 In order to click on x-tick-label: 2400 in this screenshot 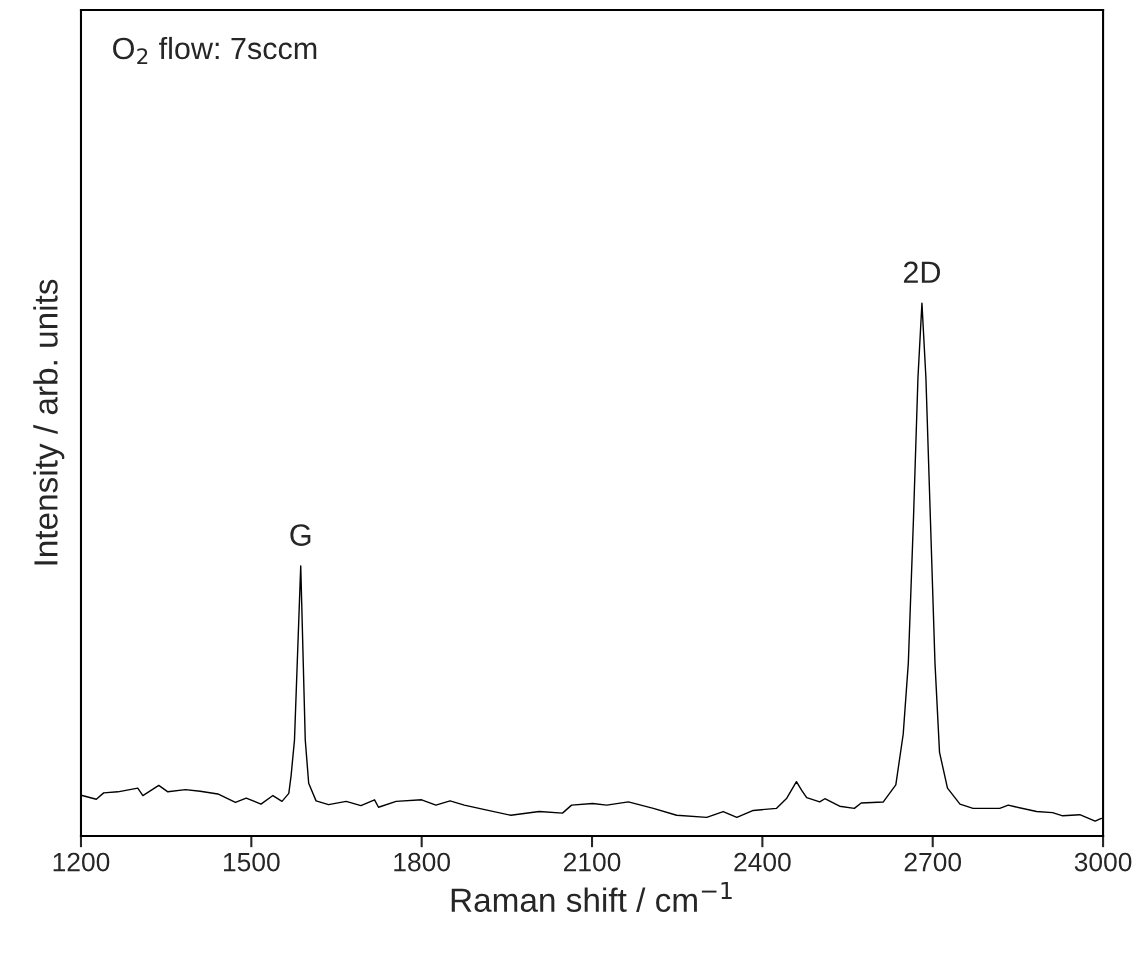, I will do `click(762, 862)`.